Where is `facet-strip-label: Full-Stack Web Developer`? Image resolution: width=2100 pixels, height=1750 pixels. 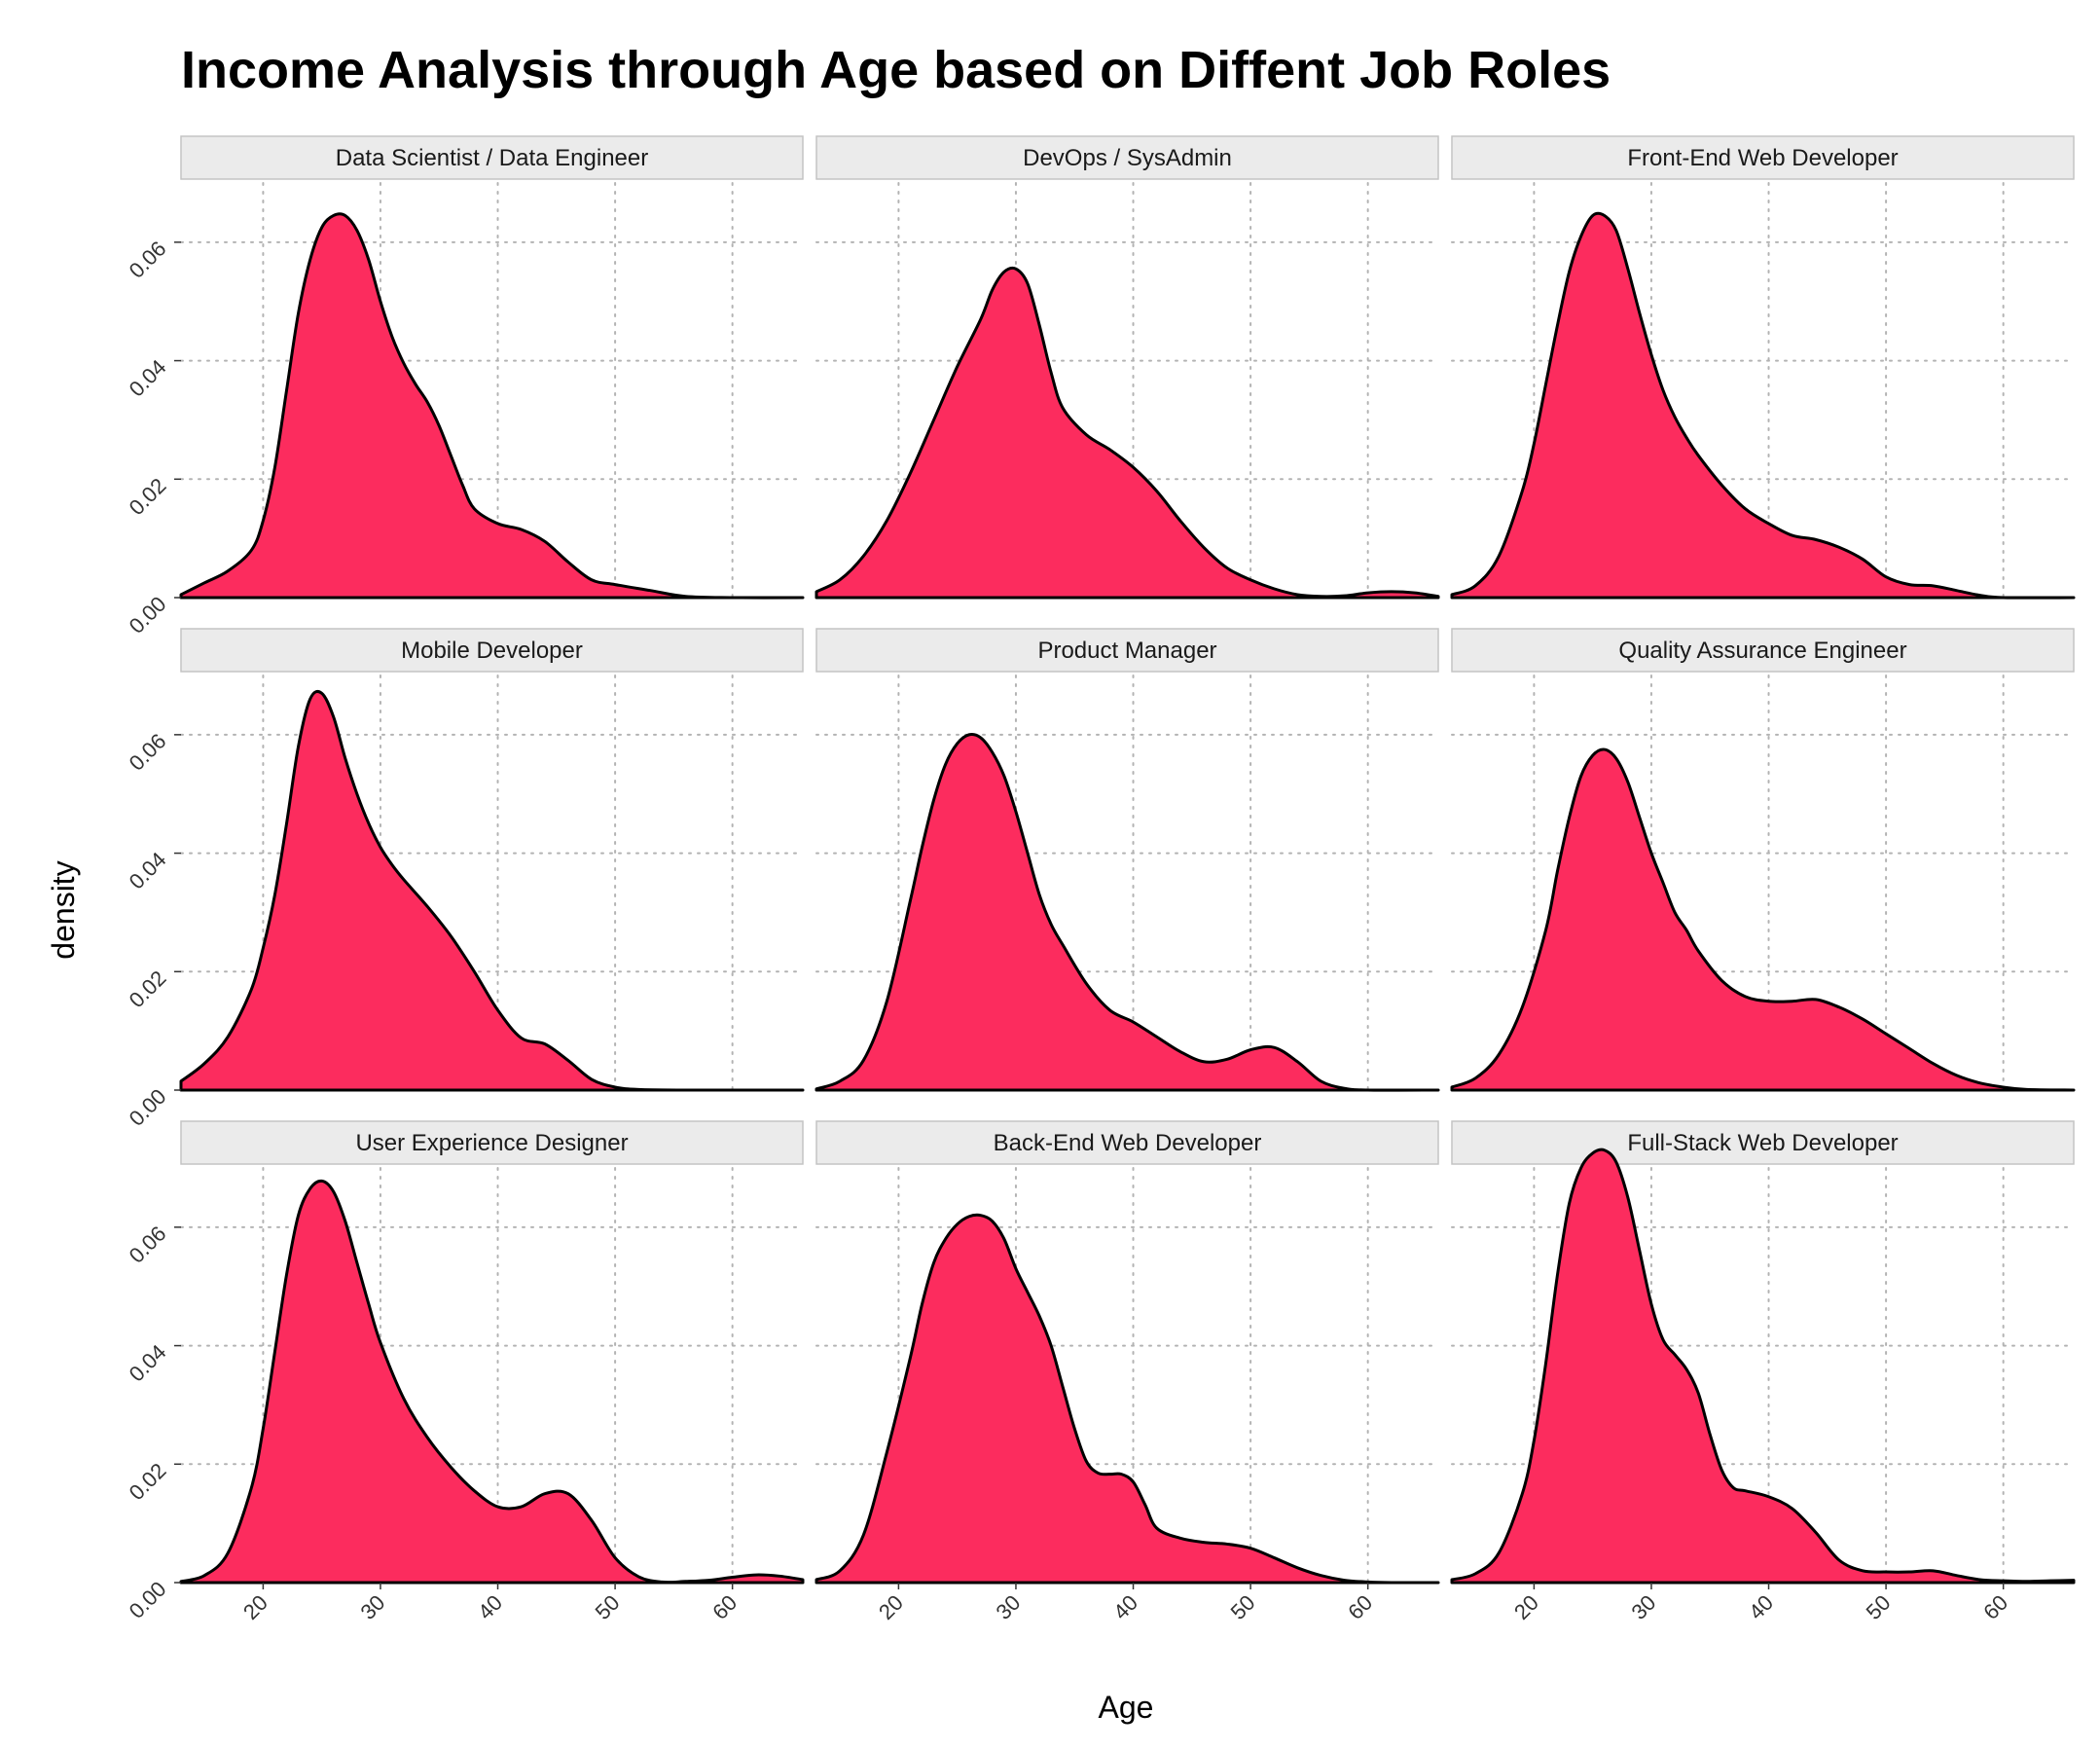
facet-strip-label: Full-Stack Web Developer is located at coordinates (1762, 1143).